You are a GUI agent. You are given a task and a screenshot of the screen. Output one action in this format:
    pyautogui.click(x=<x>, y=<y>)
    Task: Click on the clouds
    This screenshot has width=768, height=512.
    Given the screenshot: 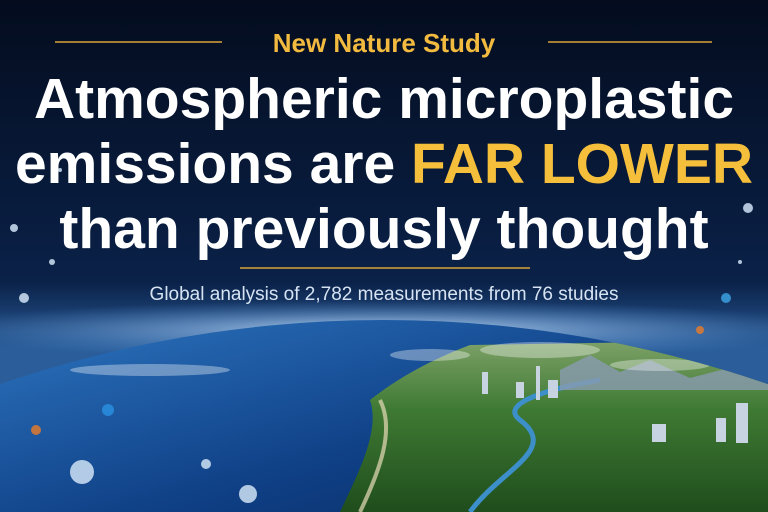 What is the action you would take?
    pyautogui.click(x=390, y=359)
    